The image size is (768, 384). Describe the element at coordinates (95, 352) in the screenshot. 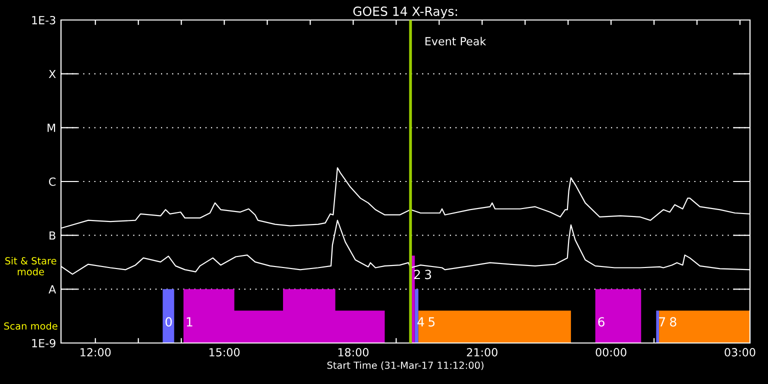

I see `x-tick-label: 12:00` at that location.